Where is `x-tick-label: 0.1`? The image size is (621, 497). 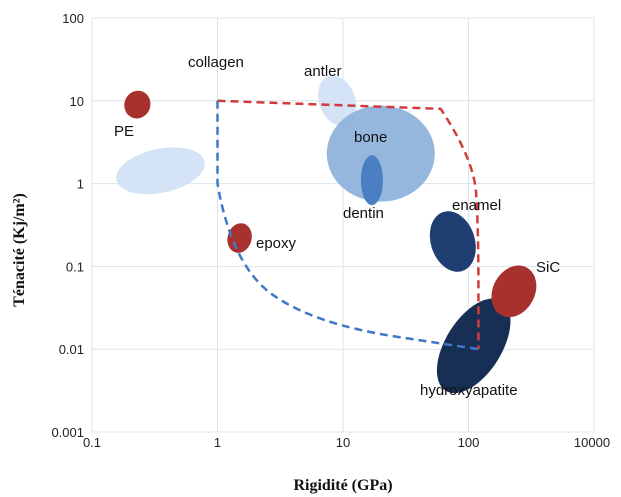 x-tick-label: 0.1 is located at coordinates (92, 442).